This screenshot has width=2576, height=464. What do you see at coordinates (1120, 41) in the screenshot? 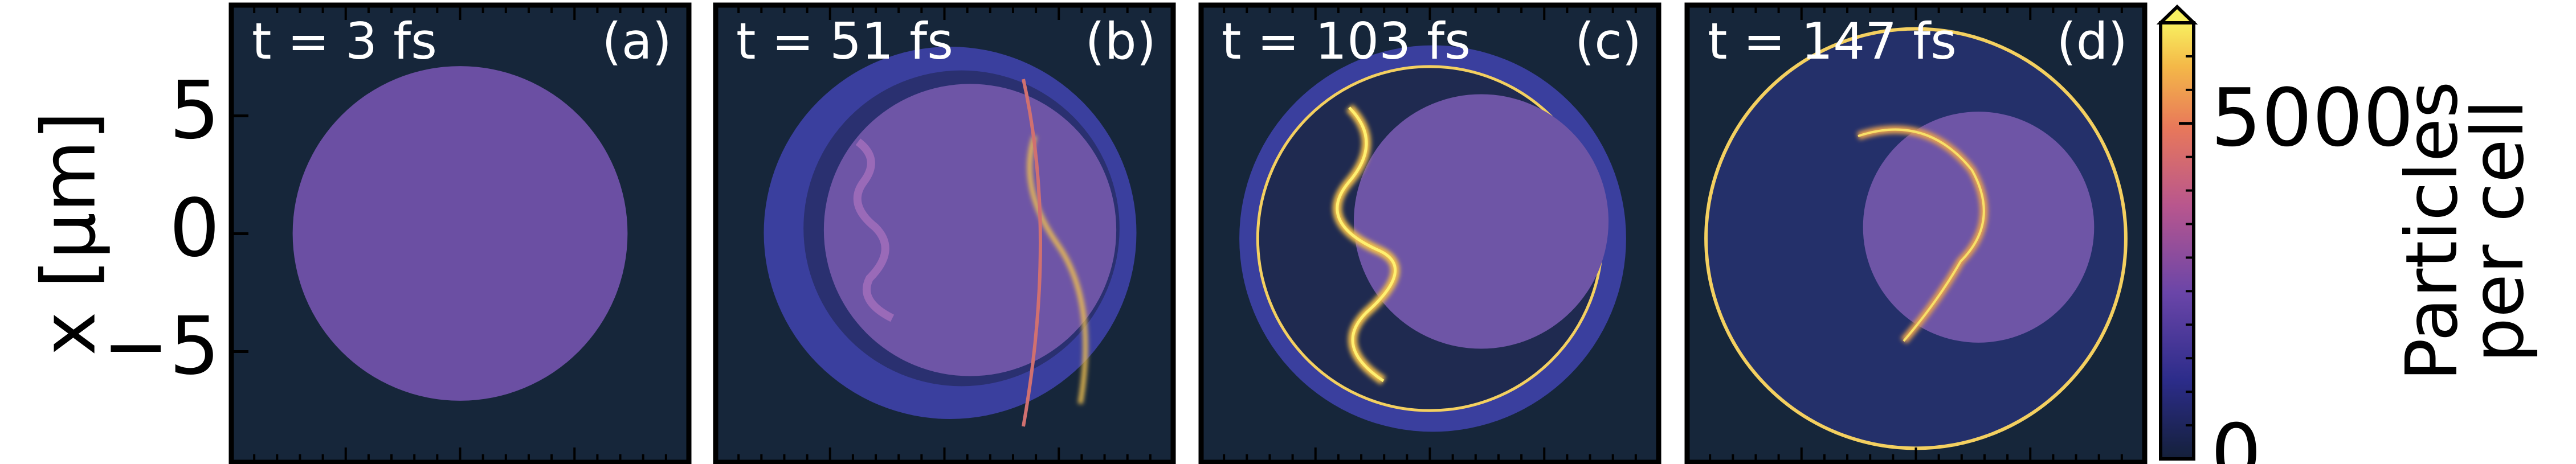
I see `panel-letter: (b)` at bounding box center [1120, 41].